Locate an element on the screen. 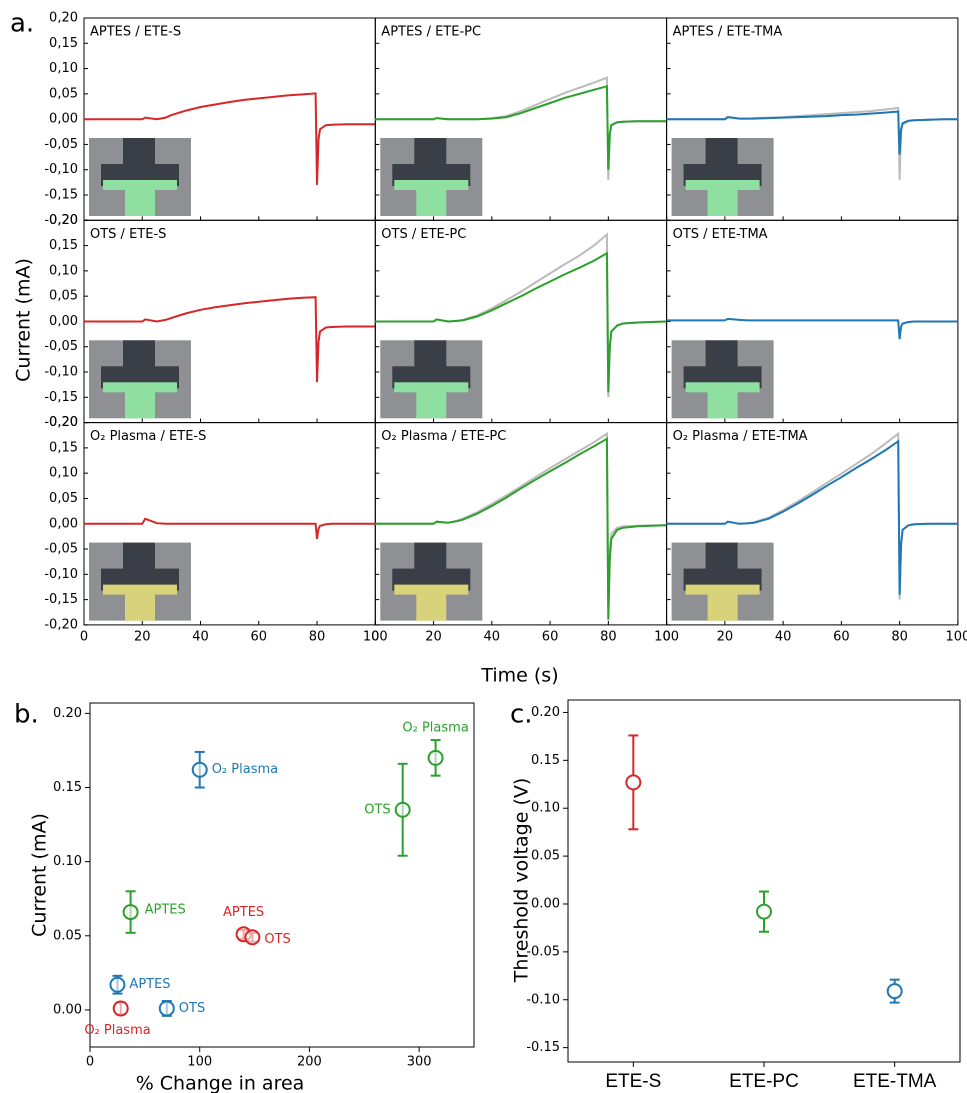 The height and width of the screenshot is (1093, 967). panel-label: a. is located at coordinates (22, 24).